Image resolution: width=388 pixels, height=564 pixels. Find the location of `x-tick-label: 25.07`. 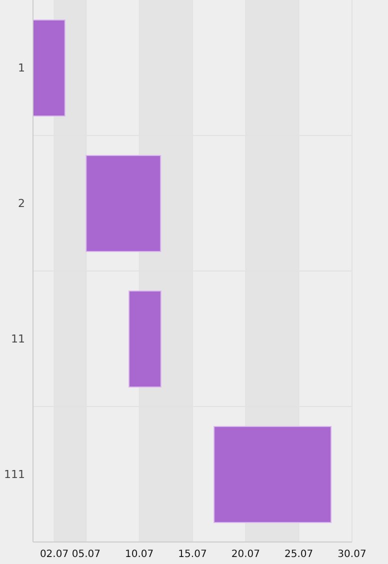

x-tick-label: 25.07 is located at coordinates (299, 554).